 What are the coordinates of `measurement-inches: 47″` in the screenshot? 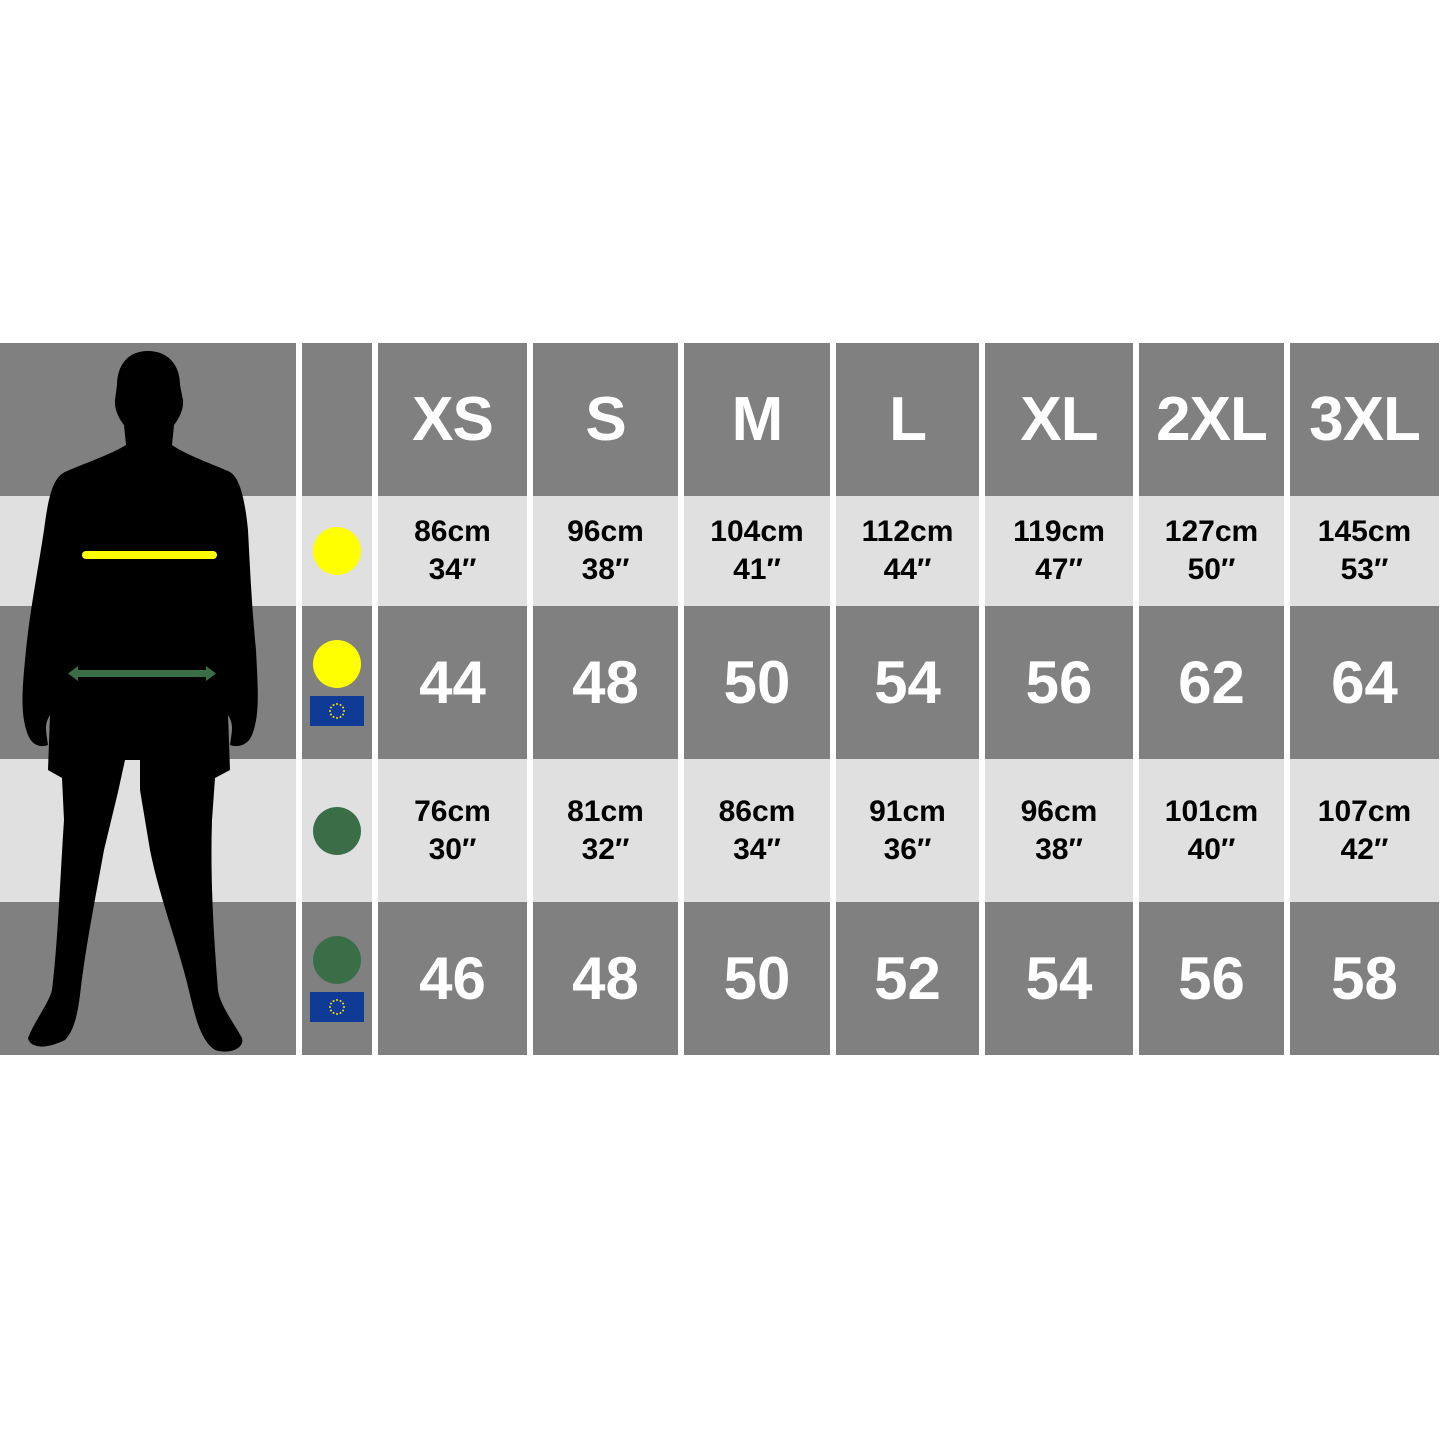 It's located at (1059, 569).